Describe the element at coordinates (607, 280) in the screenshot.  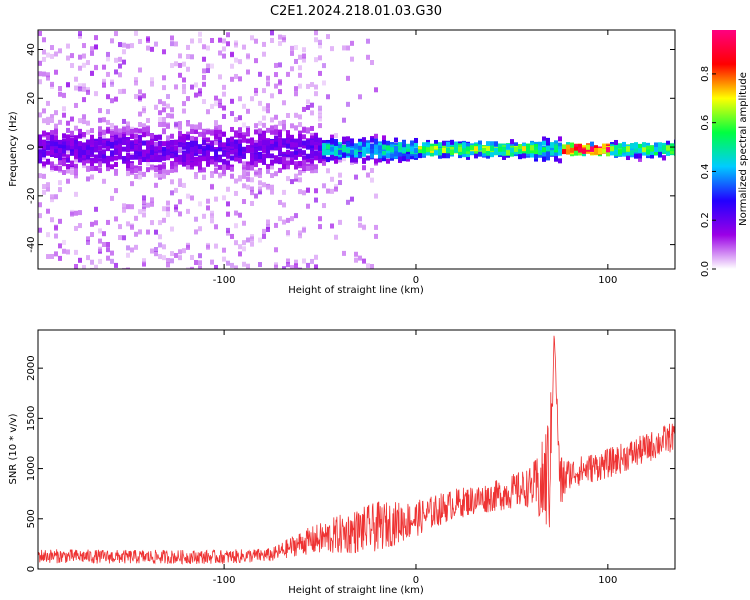
I see `spectrogram-x-tick-label: 100` at that location.